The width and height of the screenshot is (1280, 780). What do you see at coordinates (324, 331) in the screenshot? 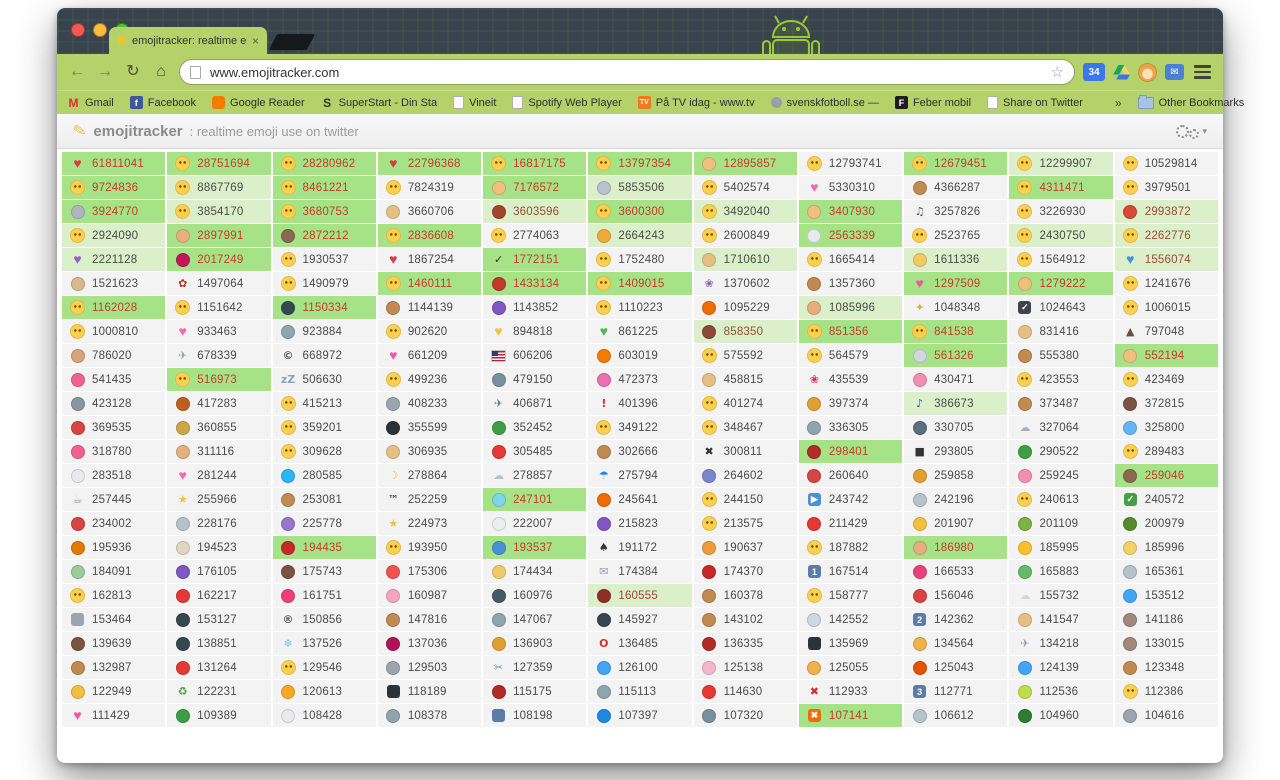
I see `emoji-cell: 923884` at bounding box center [324, 331].